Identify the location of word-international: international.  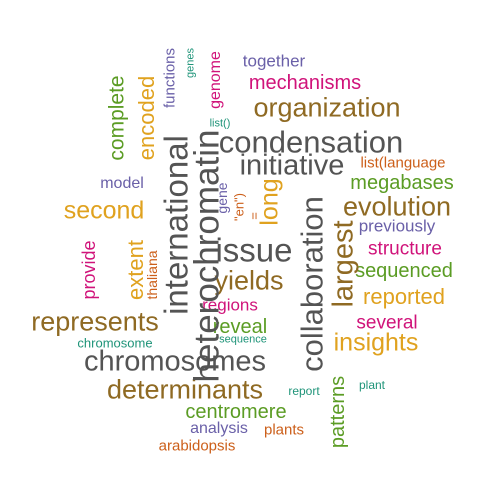
(176, 225).